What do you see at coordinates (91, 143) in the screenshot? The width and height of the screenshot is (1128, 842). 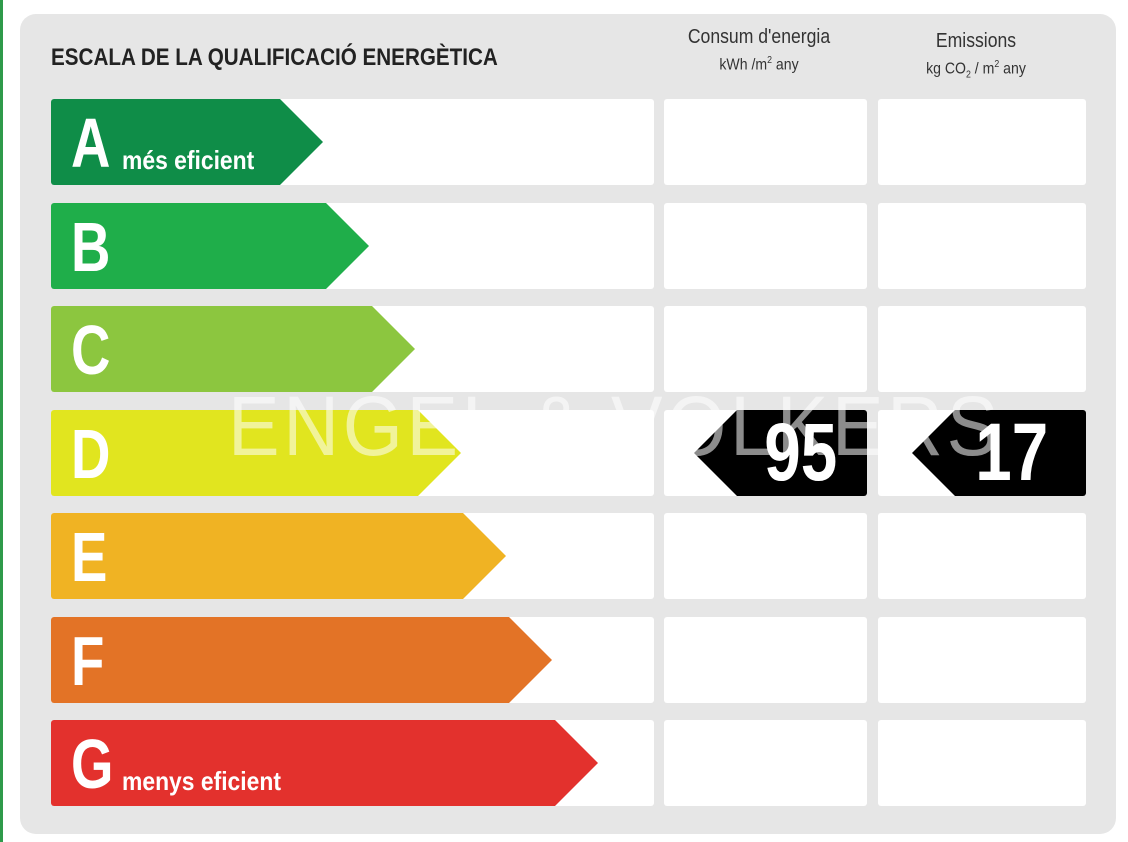 I see `rating-letter: A` at bounding box center [91, 143].